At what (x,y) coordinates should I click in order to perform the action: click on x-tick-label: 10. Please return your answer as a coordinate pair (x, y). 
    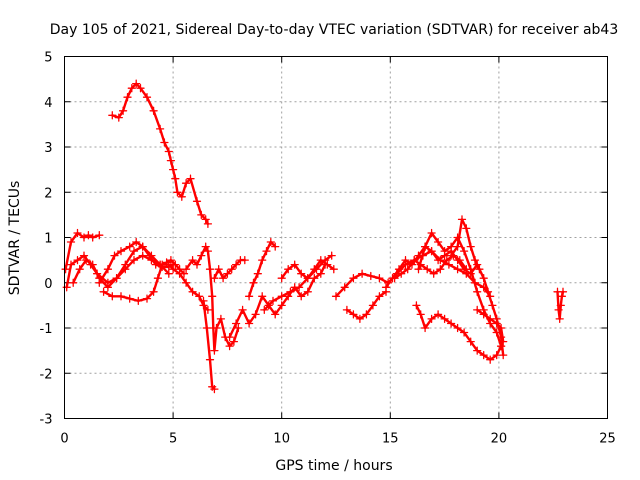
    Looking at the image, I should click on (281, 439).